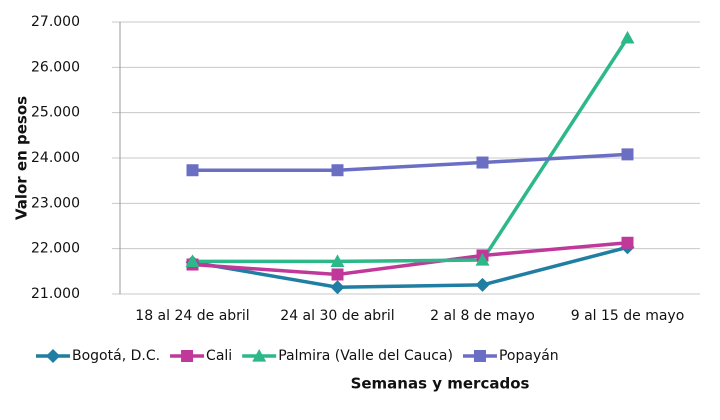  I want to click on y-tick-label: 25.000, so click(55, 113).